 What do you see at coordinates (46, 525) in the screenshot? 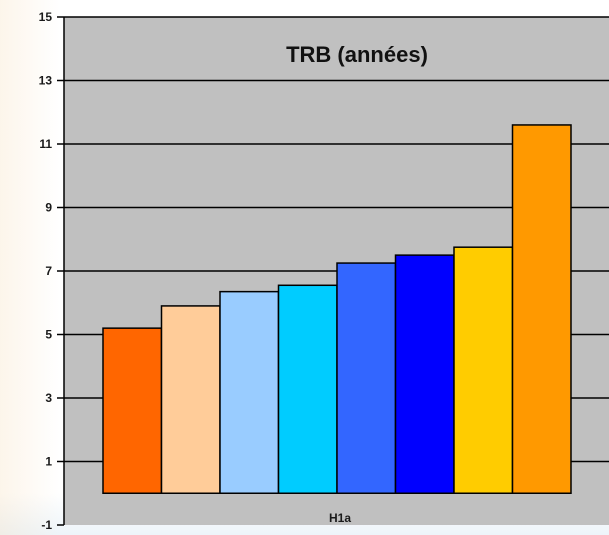
I see `y-tick-label: -1` at bounding box center [46, 525].